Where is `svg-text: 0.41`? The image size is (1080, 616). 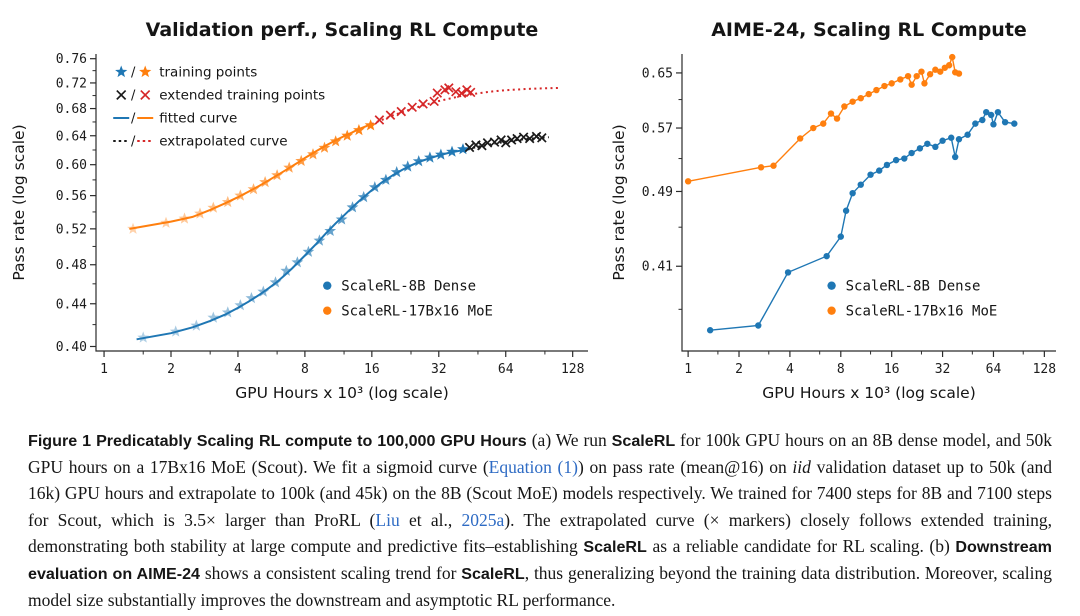 svg-text: 0.41 is located at coordinates (657, 267).